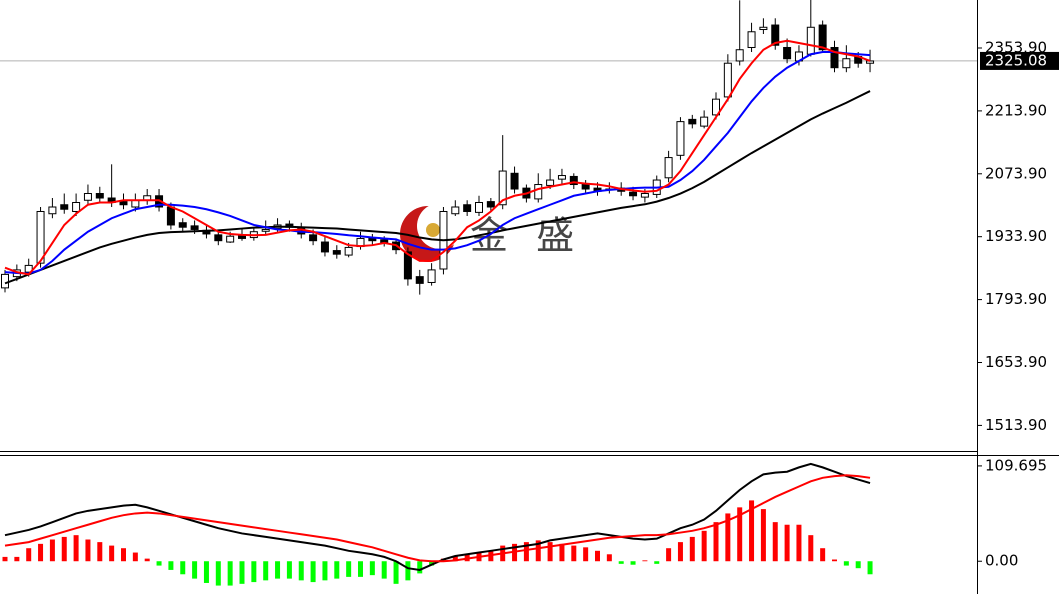 This screenshot has width=1059, height=594. I want to click on logo-dot, so click(433, 230).